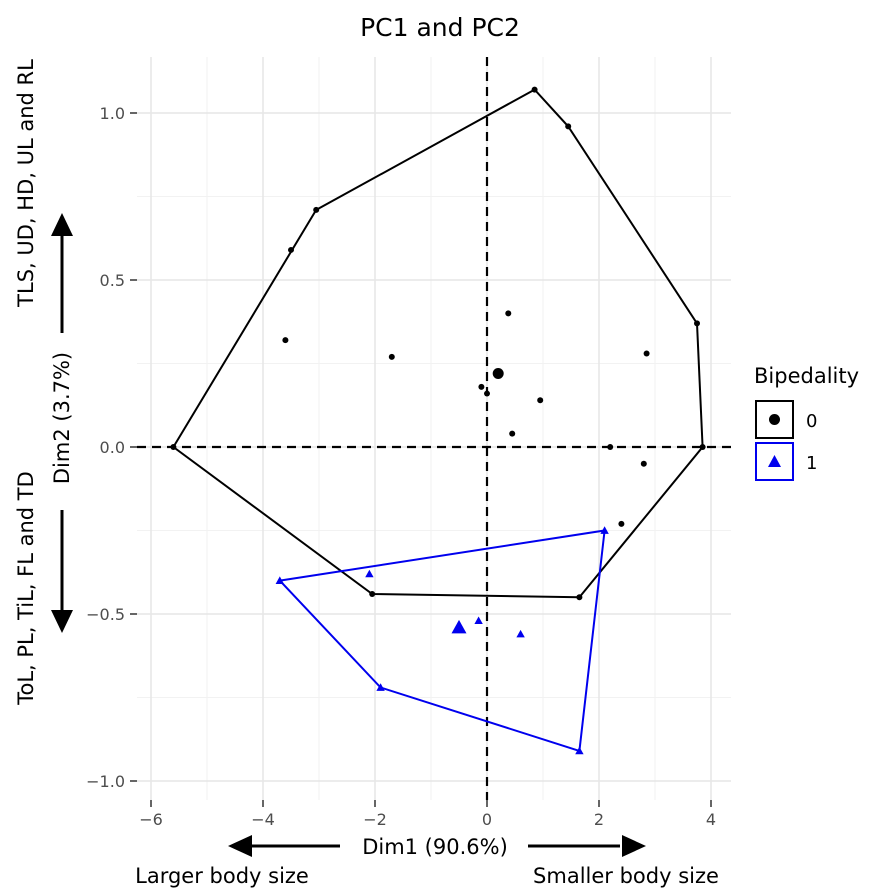  I want to click on legend-title: Bipedality, so click(806, 376).